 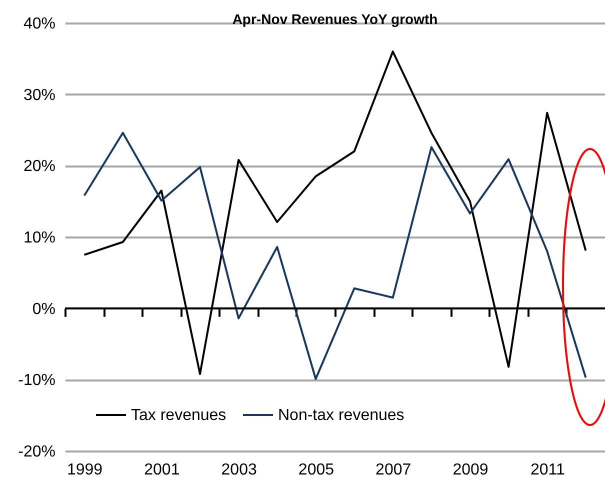 I want to click on y-tick-label: 0%, so click(x=44, y=309).